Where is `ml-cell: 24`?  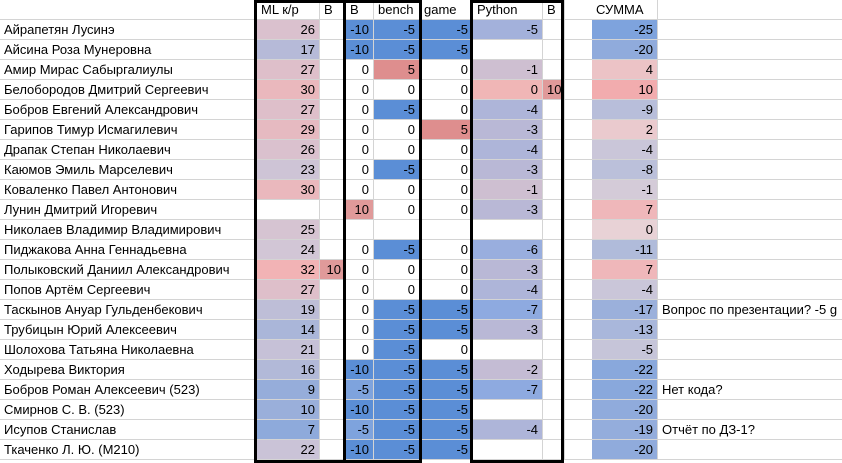
ml-cell: 24 is located at coordinates (288, 250).